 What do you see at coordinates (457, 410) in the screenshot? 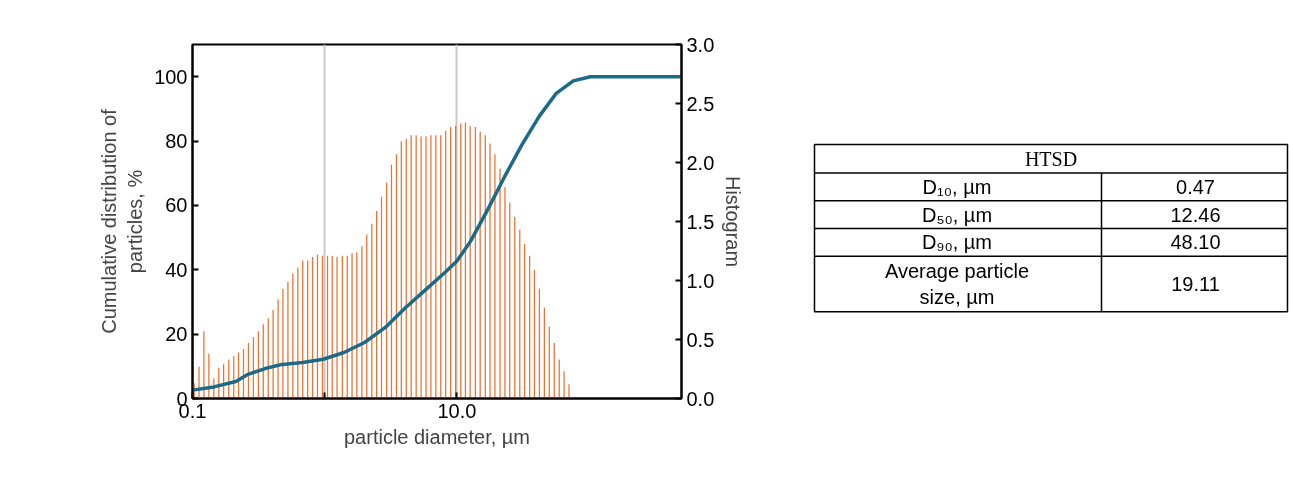
I see `x-tick-label: 10.0` at bounding box center [457, 410].